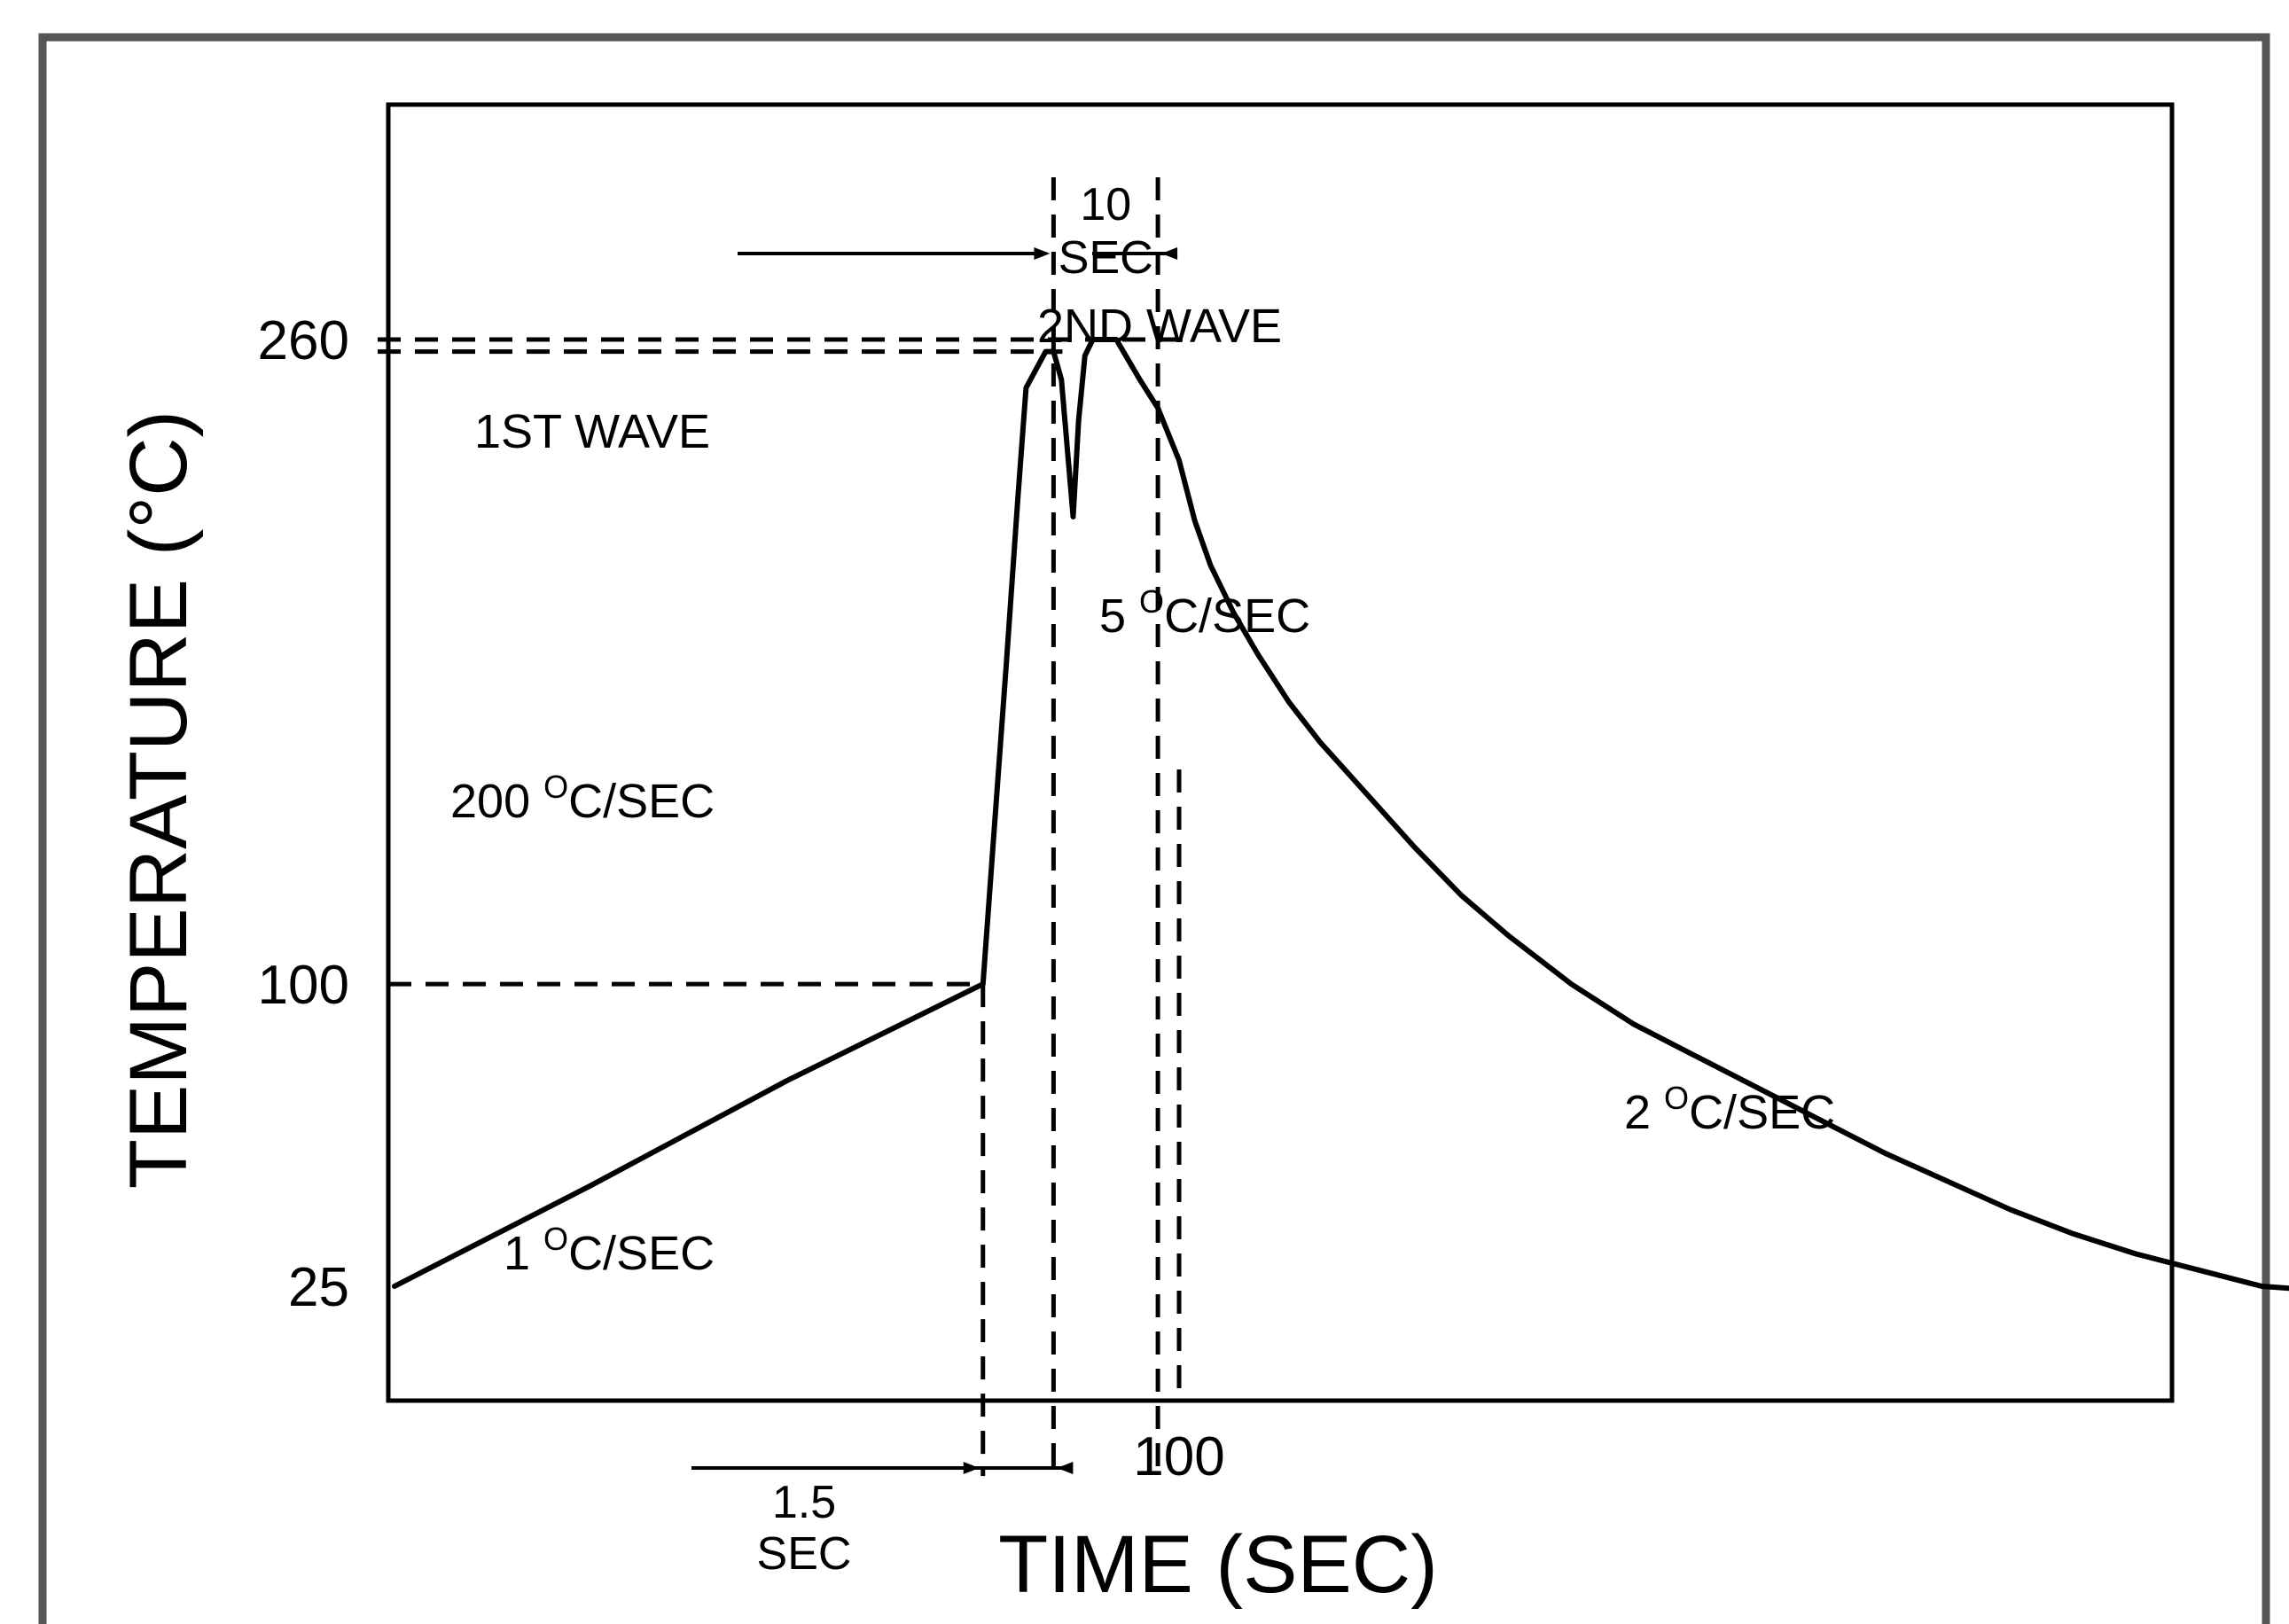 The height and width of the screenshot is (1624, 2289). Describe the element at coordinates (1644, 1112) in the screenshot. I see `annotation-text: 2` at that location.